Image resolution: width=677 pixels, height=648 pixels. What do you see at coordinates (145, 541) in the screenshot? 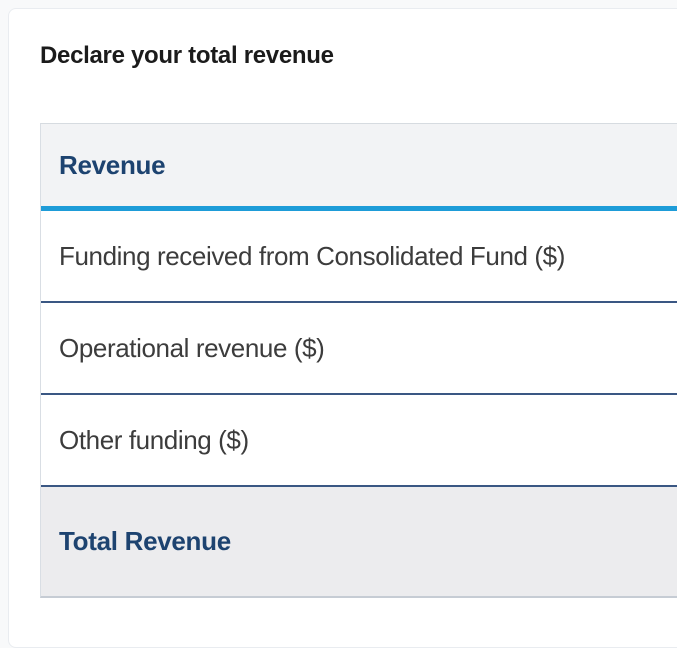
I see `total-revenue-label: Total Revenue` at bounding box center [145, 541].